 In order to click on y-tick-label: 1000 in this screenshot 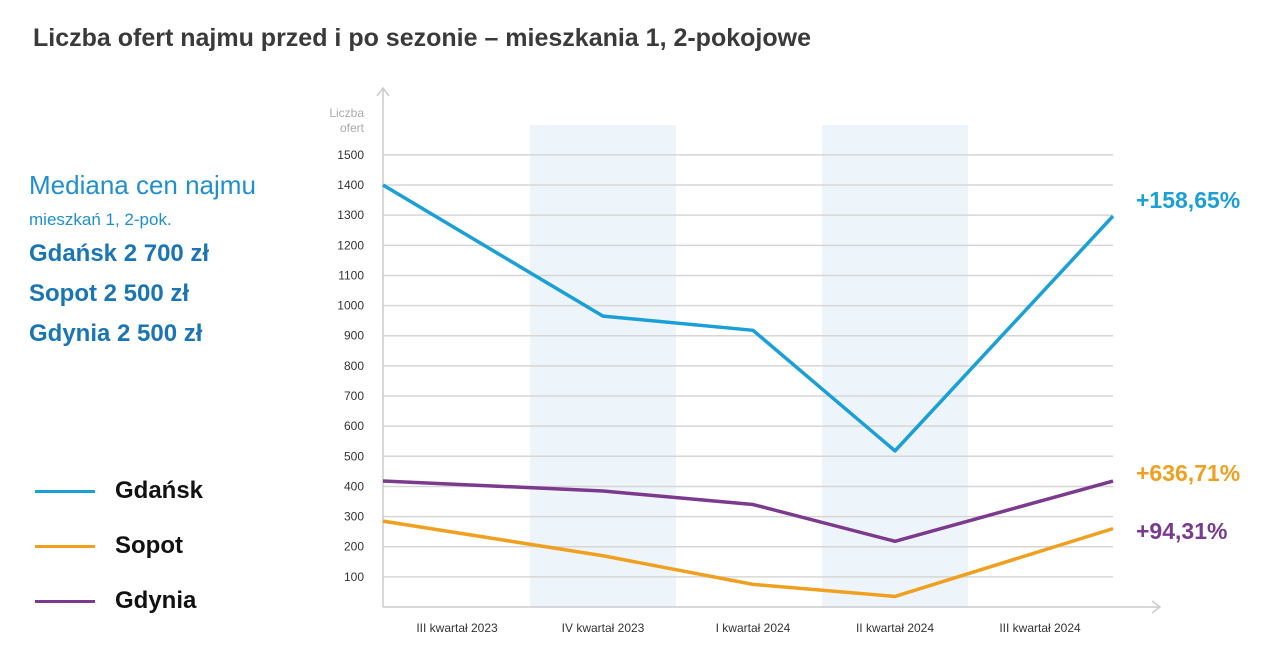, I will do `click(350, 306)`.